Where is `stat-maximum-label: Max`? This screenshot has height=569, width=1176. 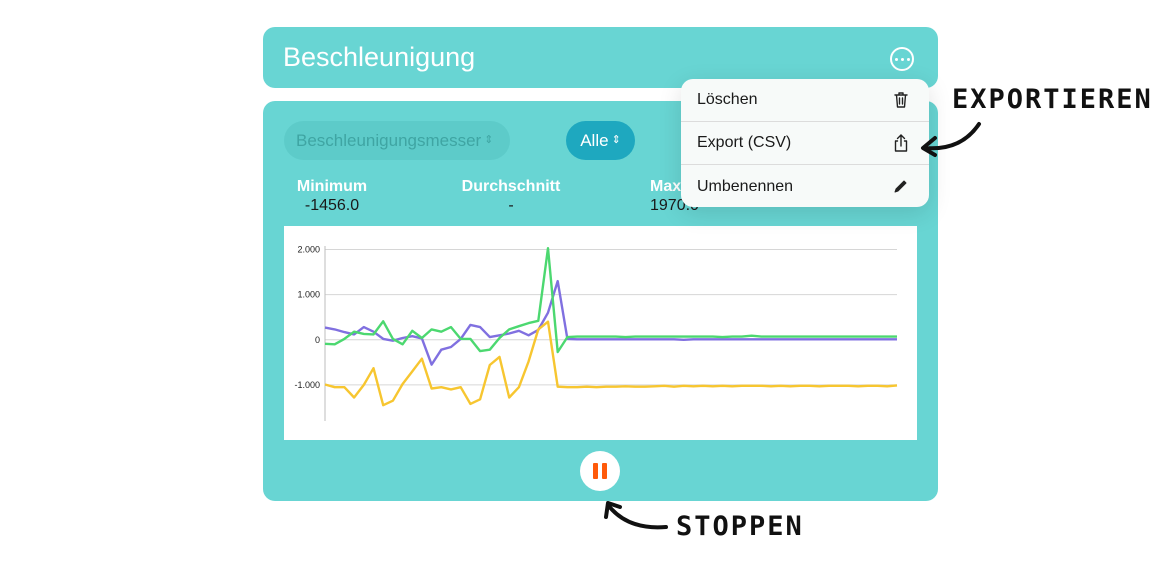
stat-maximum-label: Max is located at coordinates (666, 186).